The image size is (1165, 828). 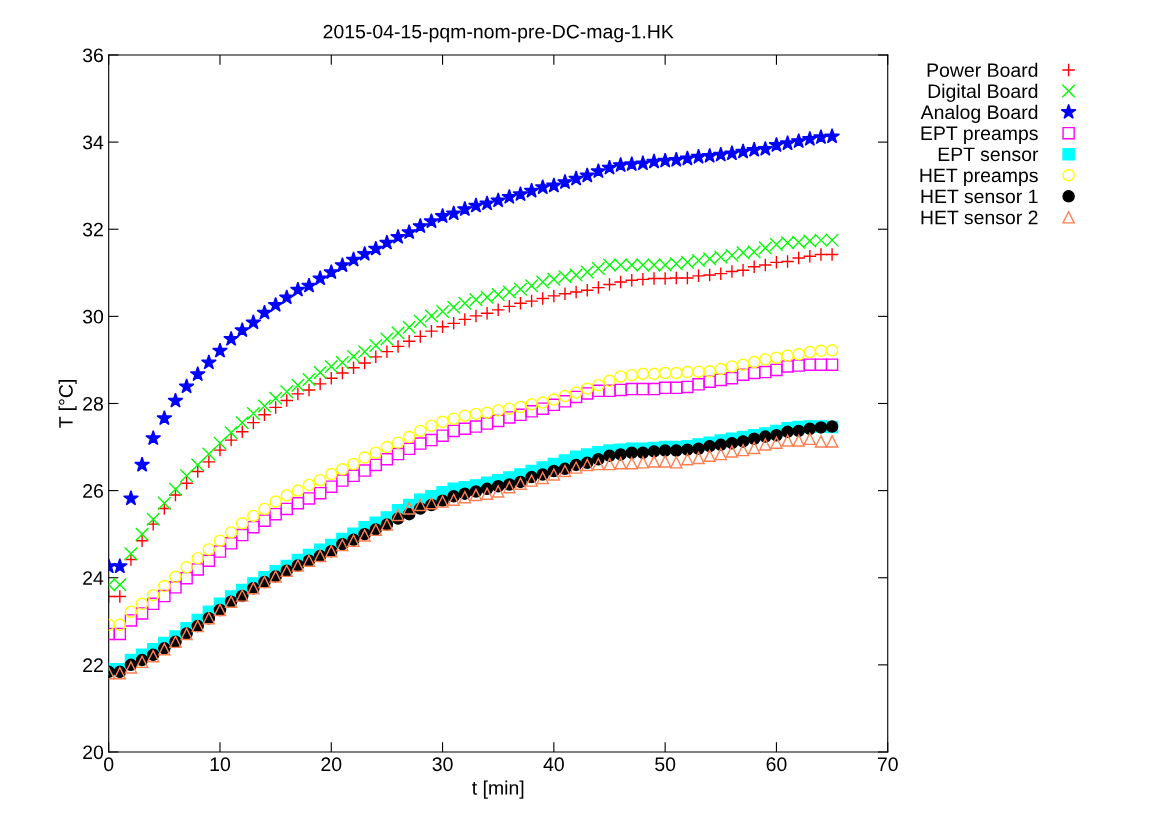 What do you see at coordinates (776, 764) in the screenshot?
I see `x-tick-label: 60` at bounding box center [776, 764].